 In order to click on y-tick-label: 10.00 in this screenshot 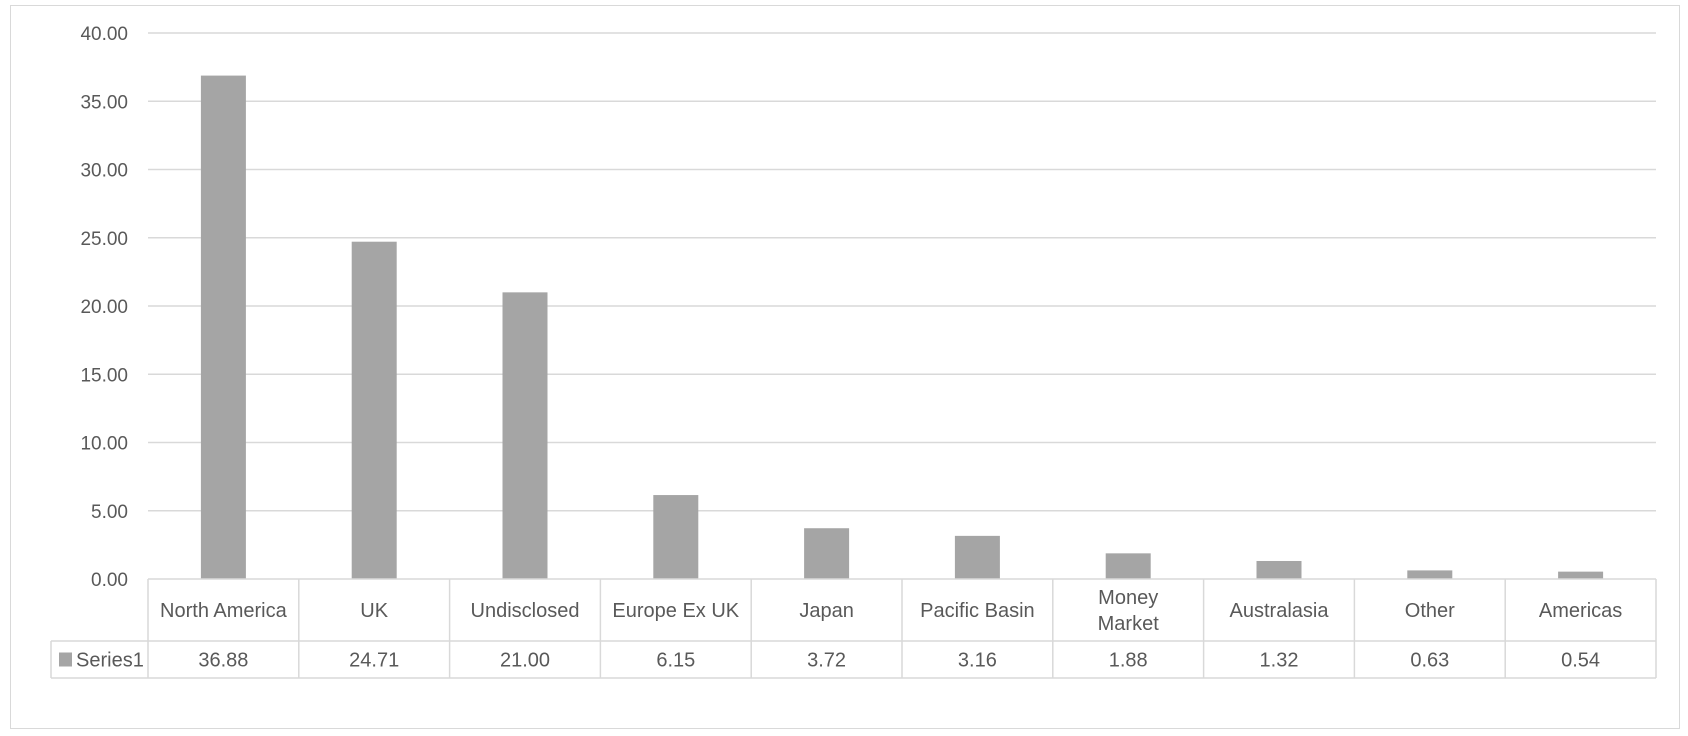, I will do `click(104, 444)`.